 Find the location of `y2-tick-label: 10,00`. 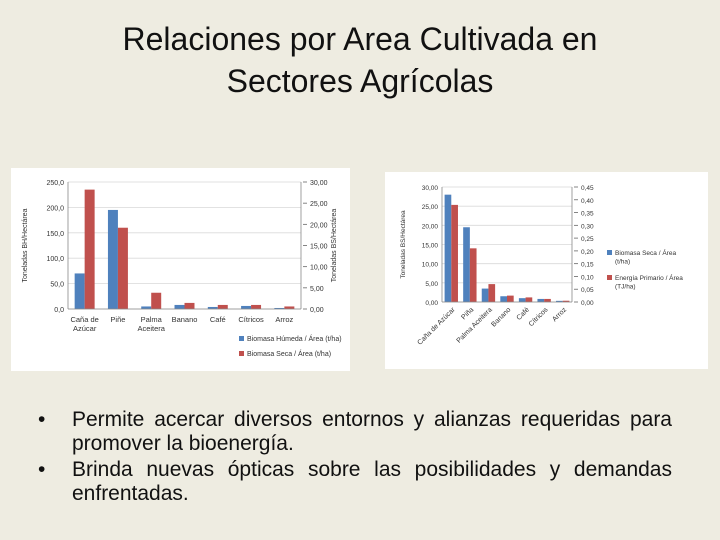

y2-tick-label: 10,00 is located at coordinates (319, 268).